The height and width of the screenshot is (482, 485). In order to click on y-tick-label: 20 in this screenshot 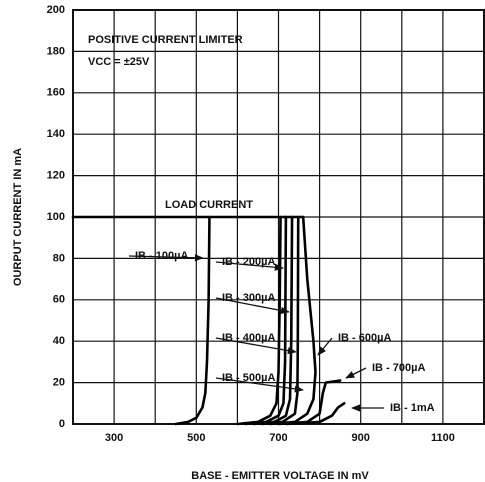, I will do `click(59, 383)`.